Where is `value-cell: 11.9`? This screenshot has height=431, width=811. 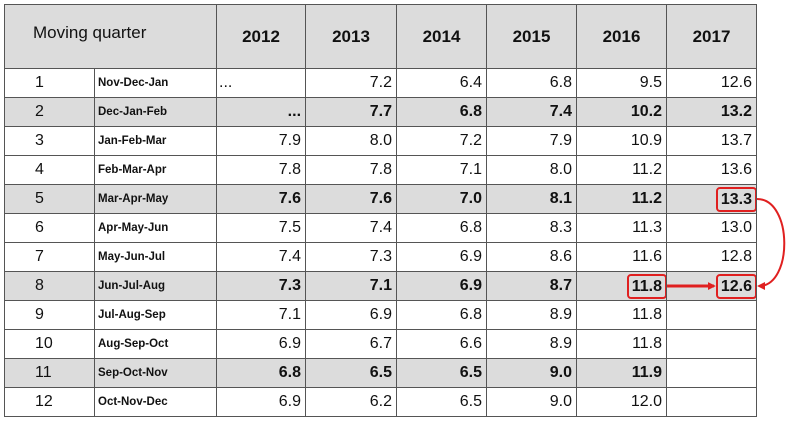 value-cell: 11.9 is located at coordinates (622, 373).